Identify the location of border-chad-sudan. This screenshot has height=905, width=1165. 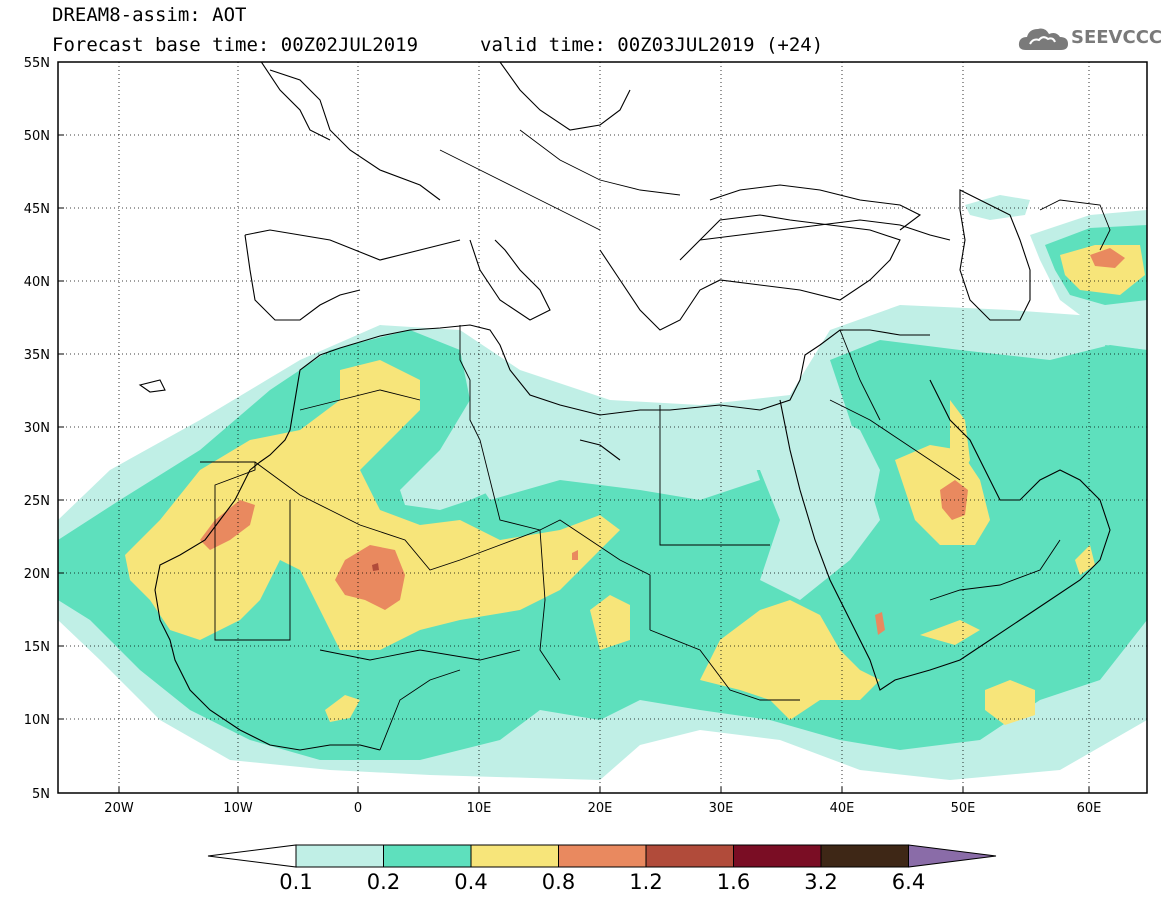
(724, 665).